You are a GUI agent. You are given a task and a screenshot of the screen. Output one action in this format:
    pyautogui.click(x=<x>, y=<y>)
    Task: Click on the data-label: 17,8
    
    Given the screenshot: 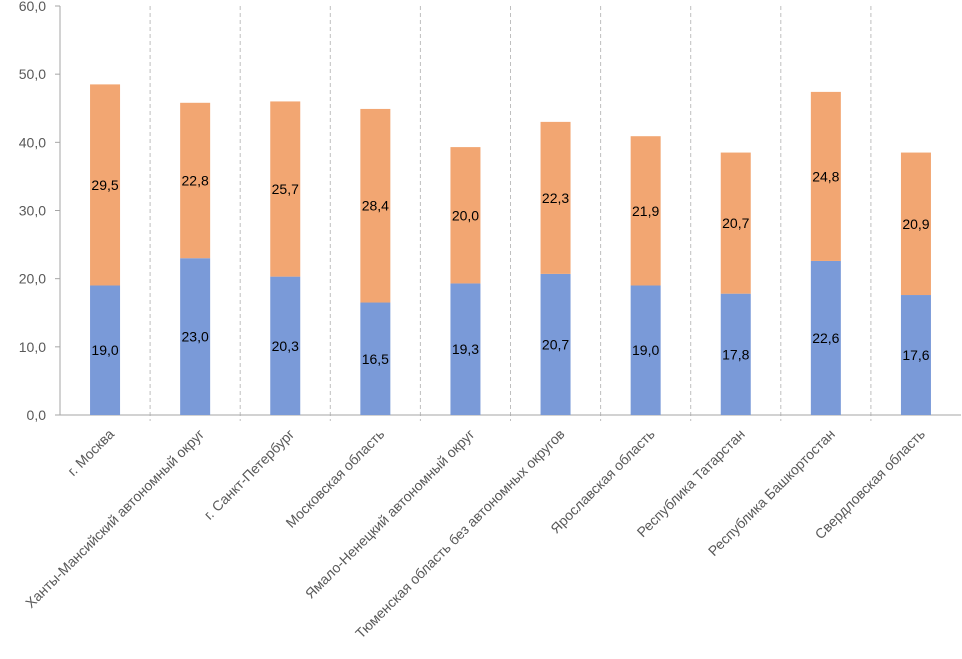 What is the action you would take?
    pyautogui.click(x=735, y=354)
    